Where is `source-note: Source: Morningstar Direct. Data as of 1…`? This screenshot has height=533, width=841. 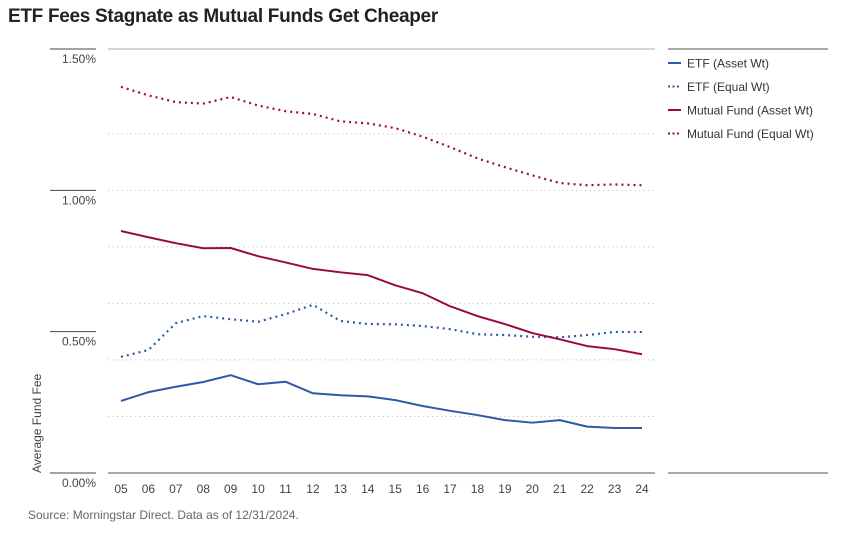
source-note: Source: Morningstar Direct. Data as of 1… is located at coordinates (163, 515).